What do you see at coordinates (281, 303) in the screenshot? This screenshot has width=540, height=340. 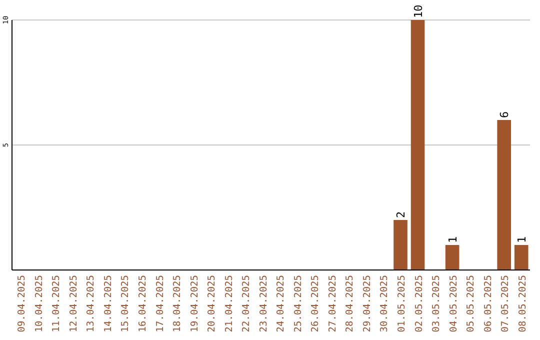 I see `x-tick-label: 24.04.2025` at bounding box center [281, 303].